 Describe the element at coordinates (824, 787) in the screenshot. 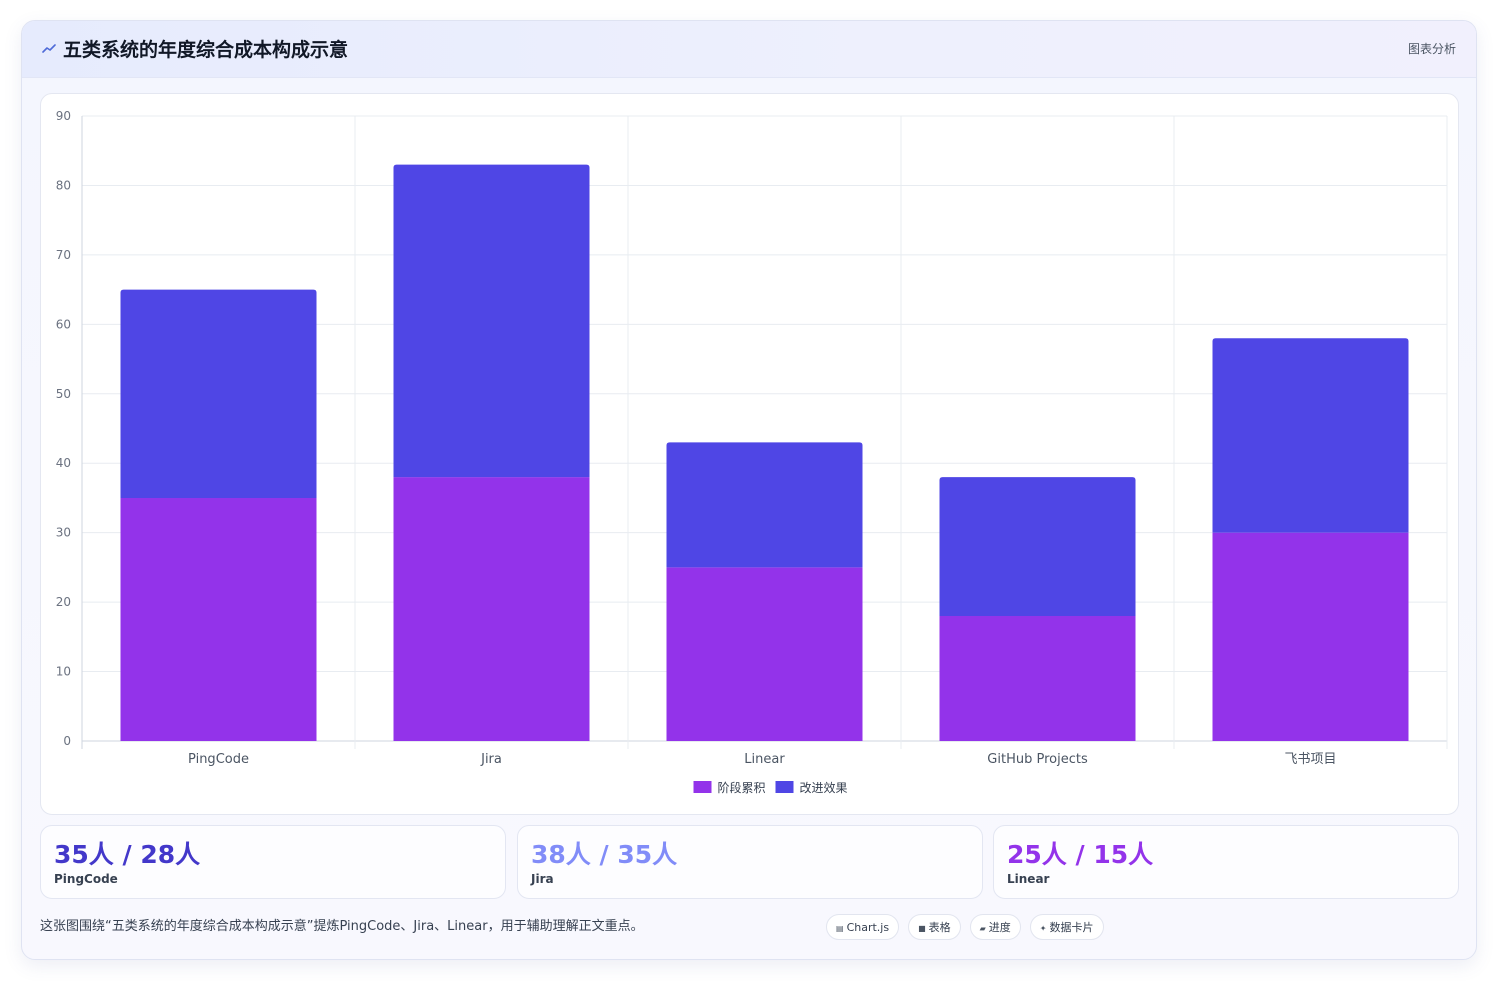

I see `legend-label: 改进效果` at that location.